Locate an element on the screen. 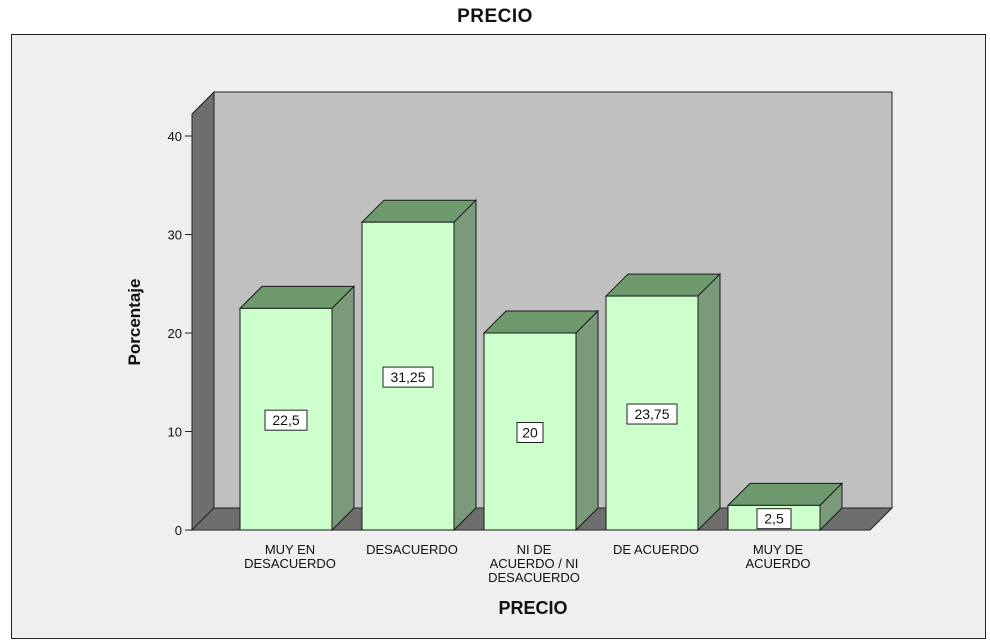  category-label: MUY DE is located at coordinates (778, 549).